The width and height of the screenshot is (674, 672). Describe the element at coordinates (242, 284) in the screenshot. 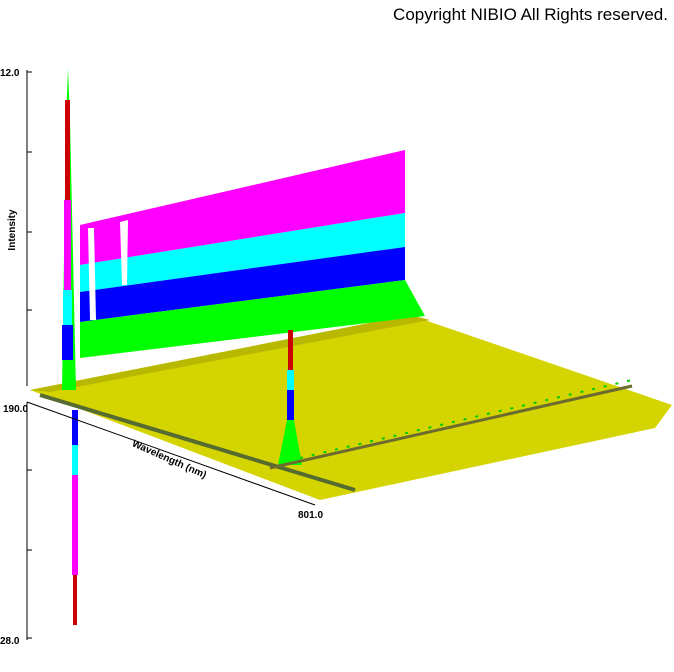

I see `band-blue` at that location.